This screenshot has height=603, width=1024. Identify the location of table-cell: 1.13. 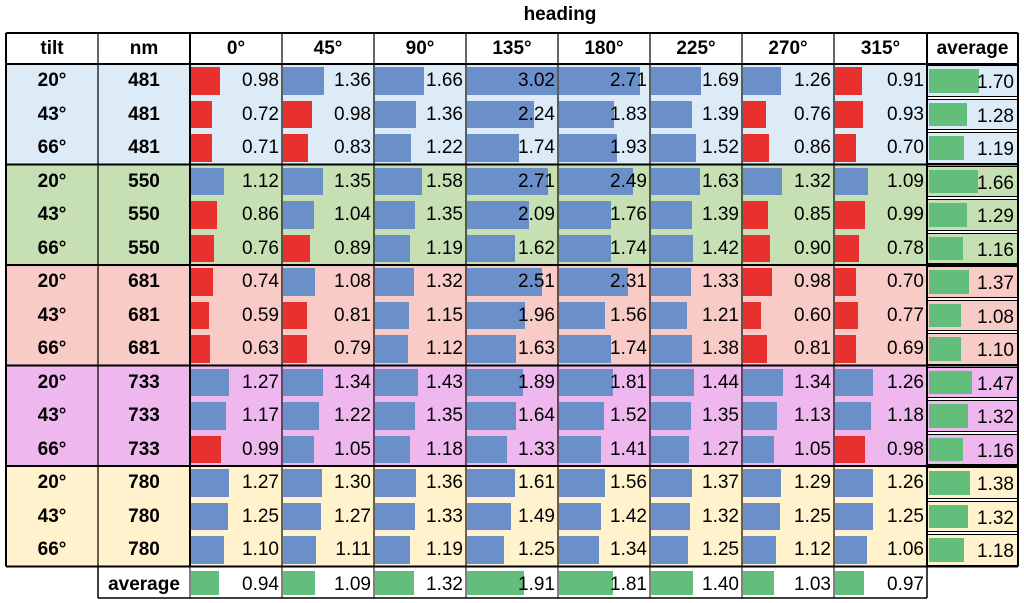
(788, 416).